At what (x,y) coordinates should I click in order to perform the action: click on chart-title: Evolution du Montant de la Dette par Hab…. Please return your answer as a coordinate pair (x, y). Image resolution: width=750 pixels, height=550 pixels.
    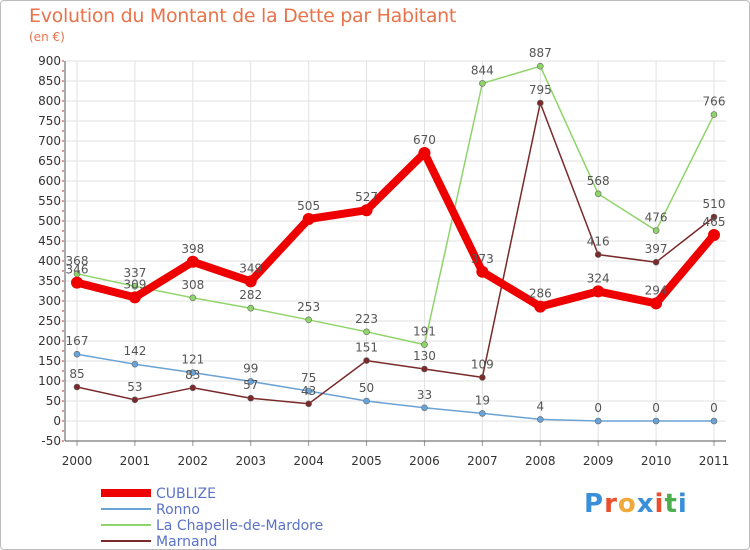
    Looking at the image, I should click on (243, 16).